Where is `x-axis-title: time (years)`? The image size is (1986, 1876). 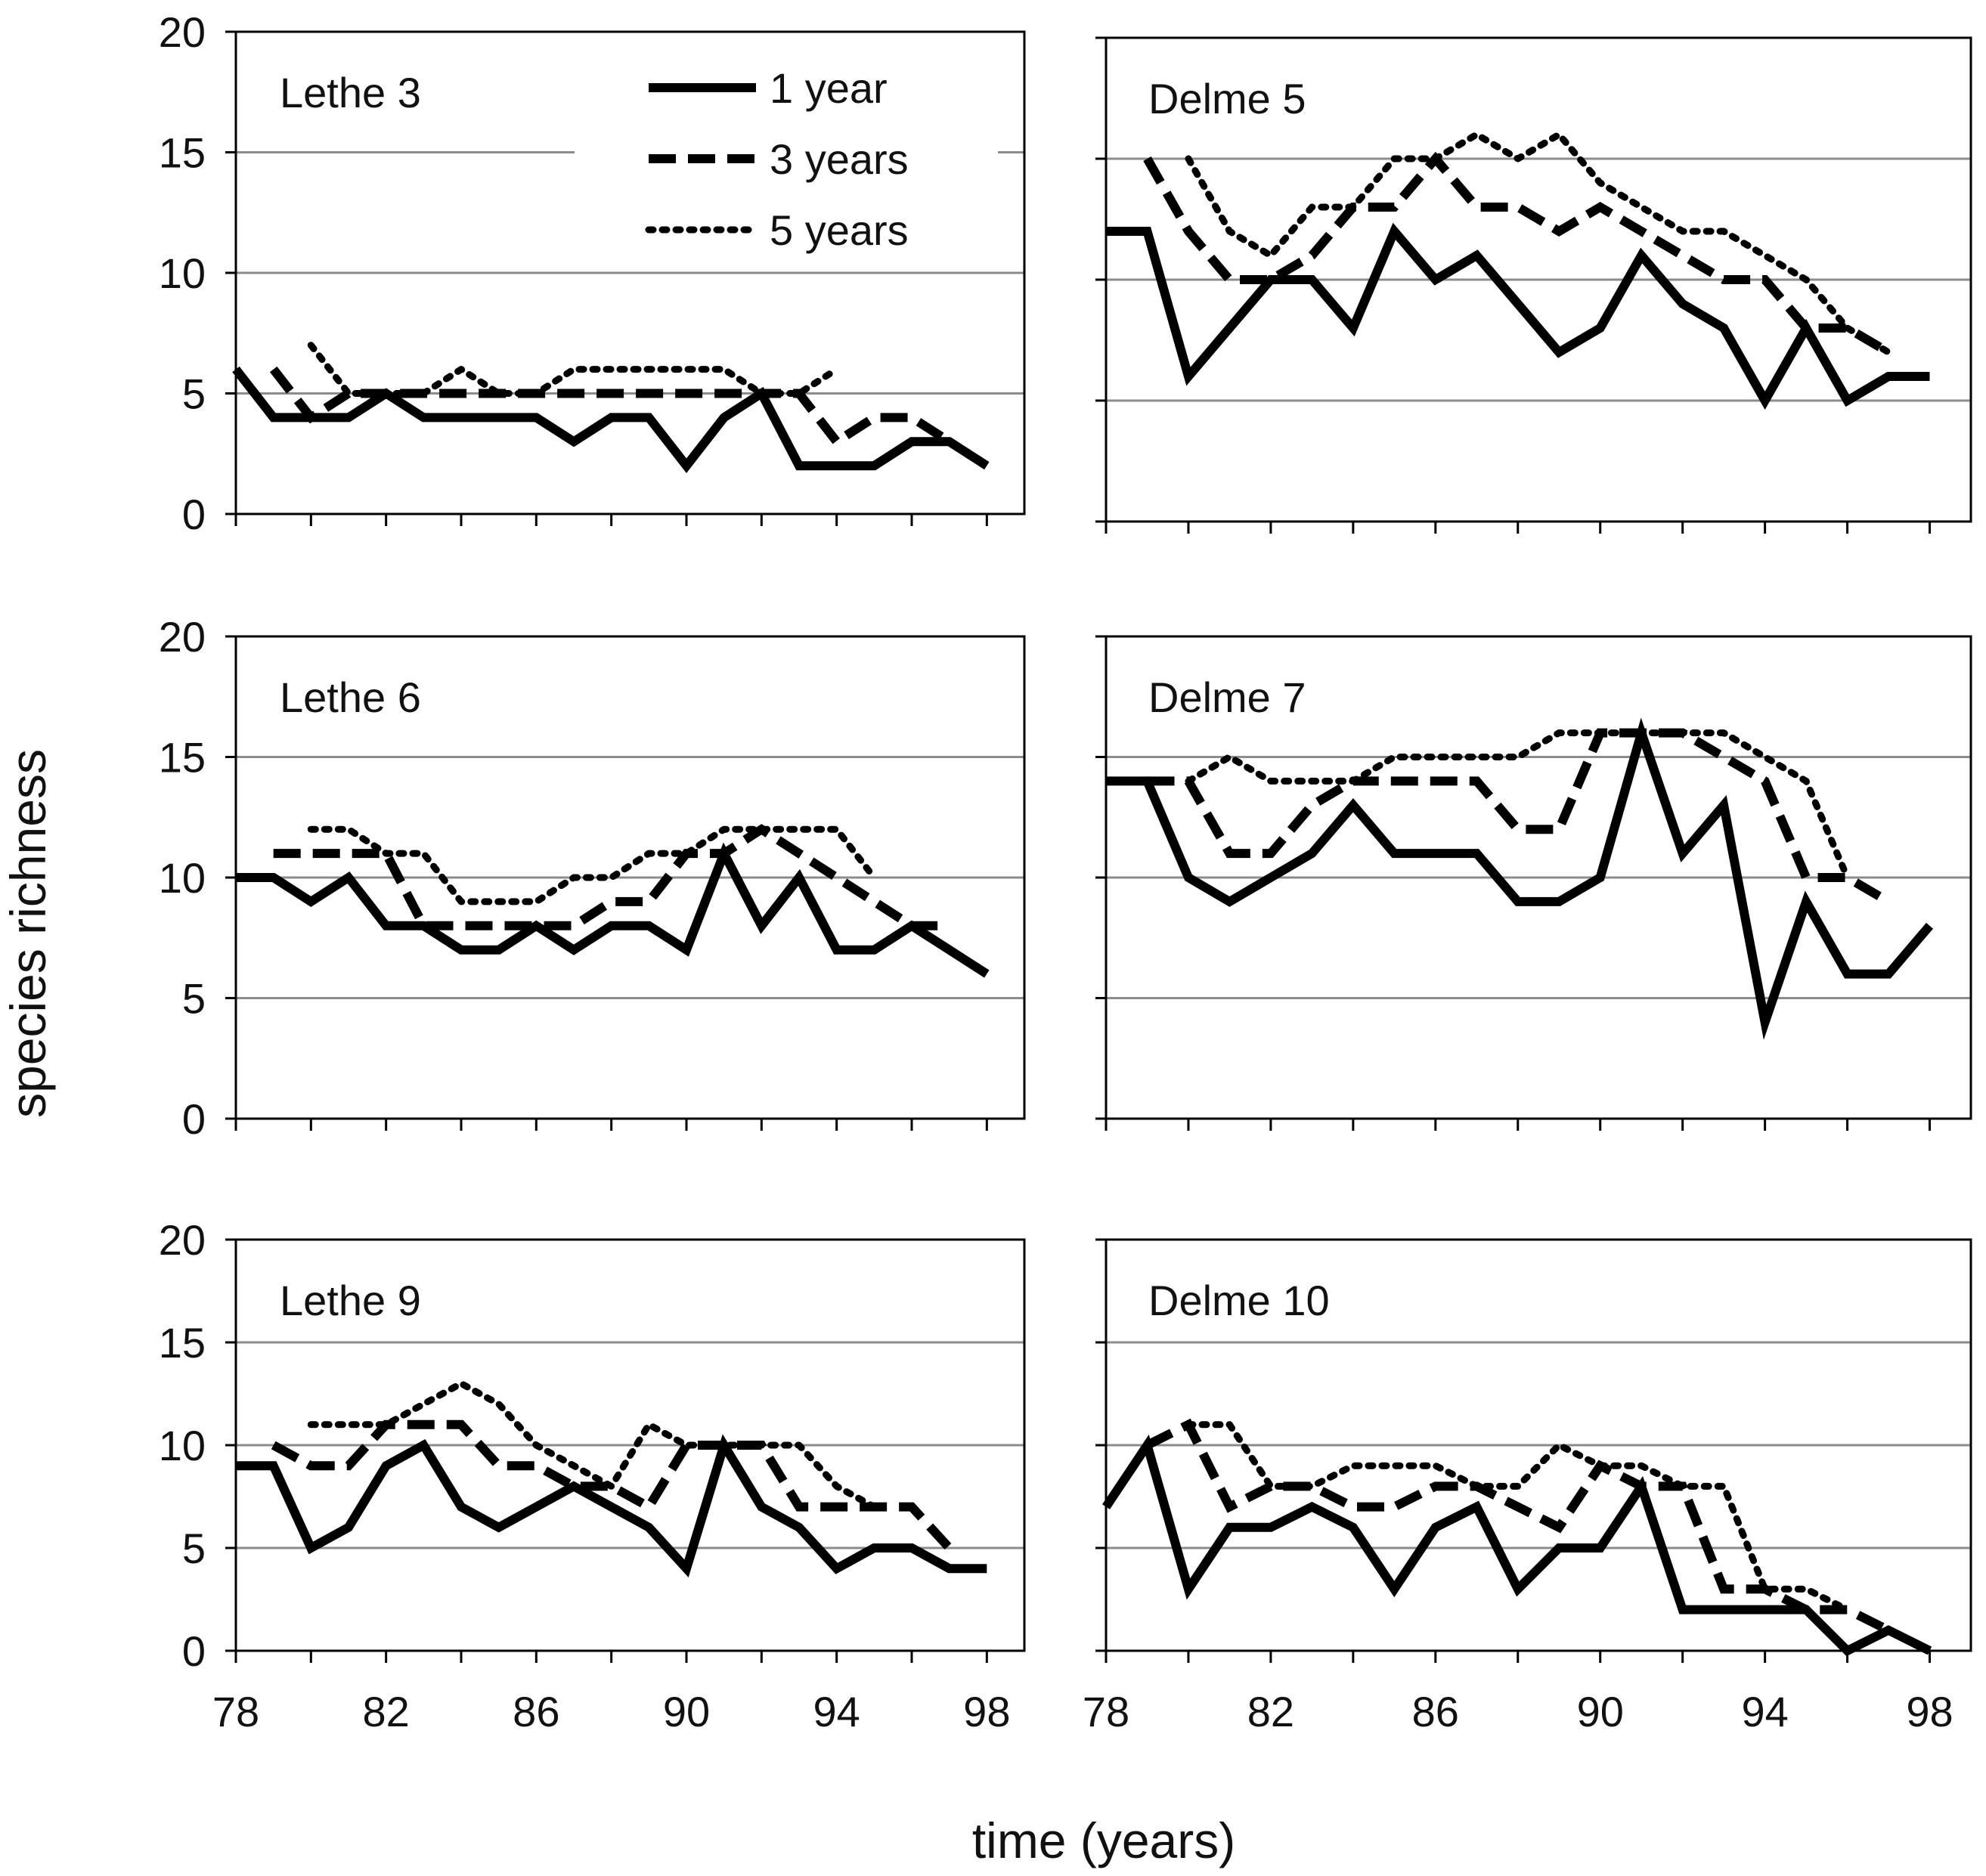
x-axis-title: time (years) is located at coordinates (1104, 1841).